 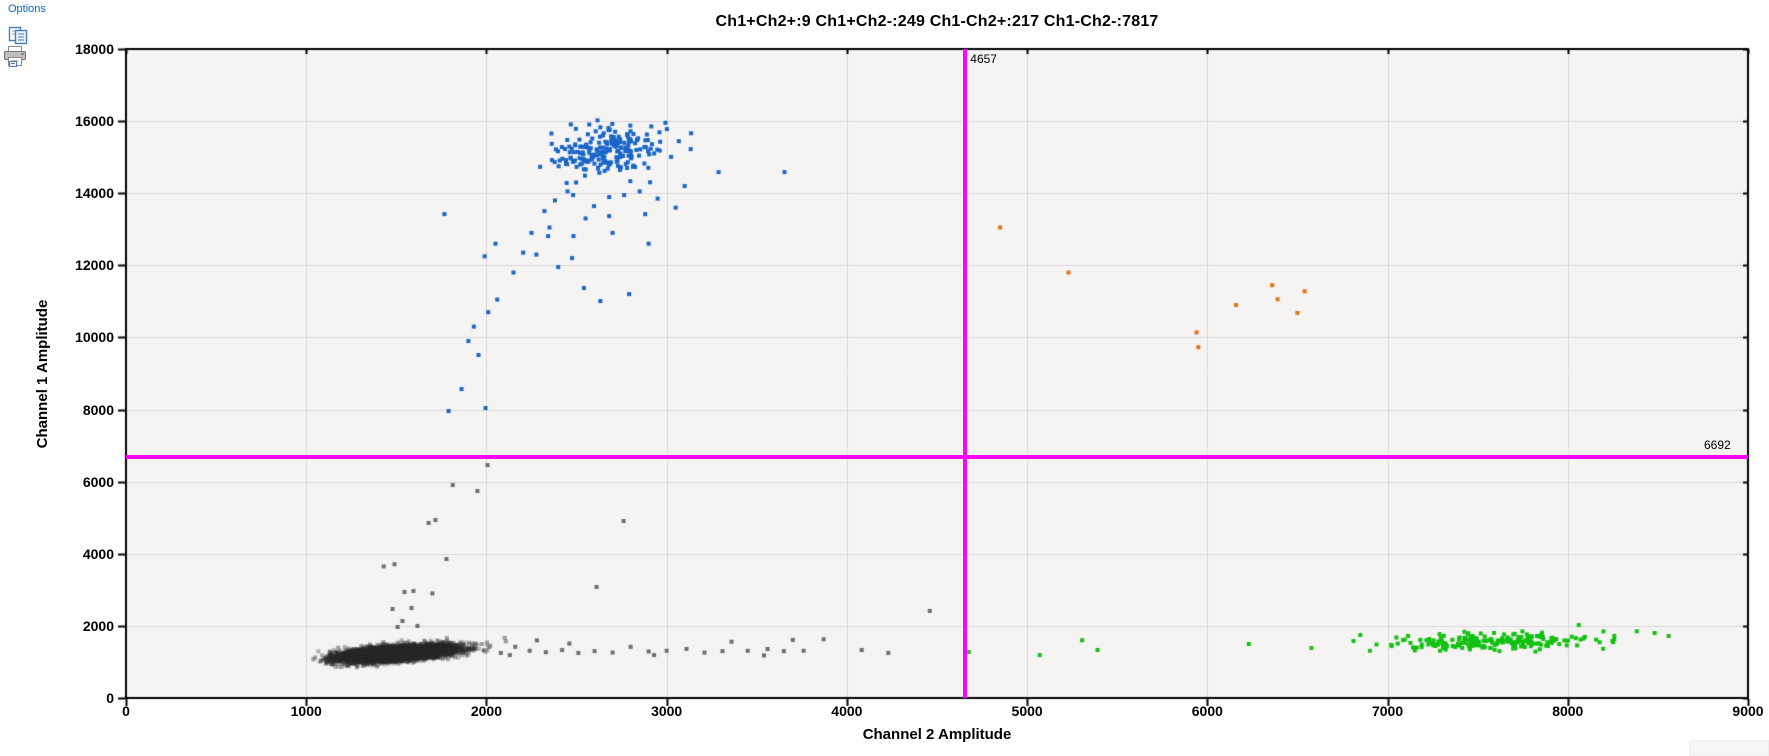 I want to click on ch2-threshold-line, so click(x=965, y=373).